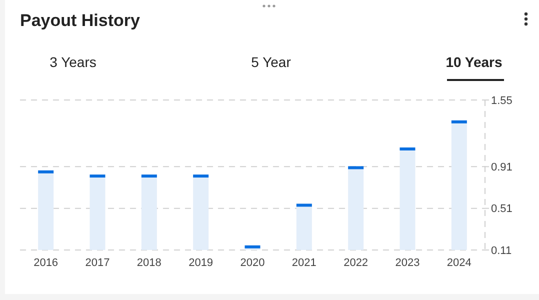 This screenshot has height=300, width=539. Describe the element at coordinates (501, 168) in the screenshot. I see `y-tick-label: 0.91` at that location.